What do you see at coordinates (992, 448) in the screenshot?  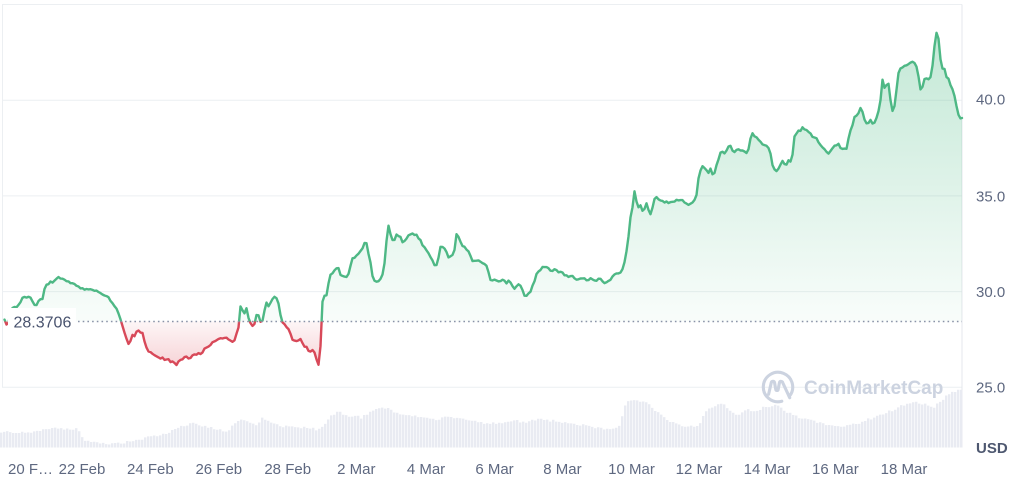 I see `svg-text: USD` at bounding box center [992, 448].